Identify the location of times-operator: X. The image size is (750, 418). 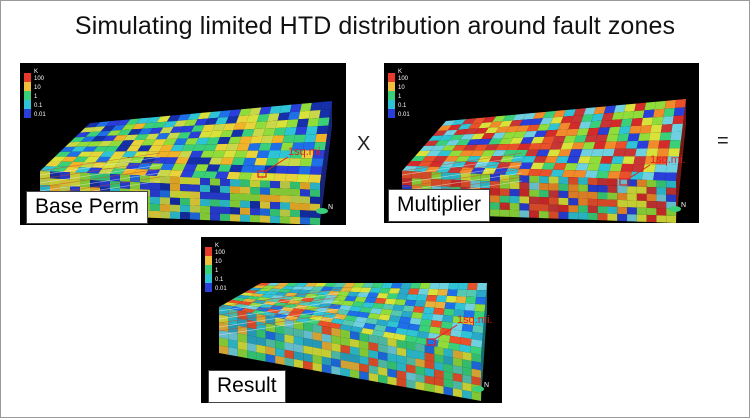
(364, 144).